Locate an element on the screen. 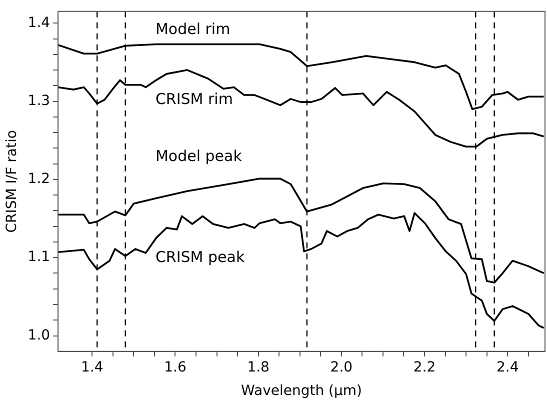 This screenshot has height=404, width=547. x-tick-label: 2.0 is located at coordinates (341, 367).